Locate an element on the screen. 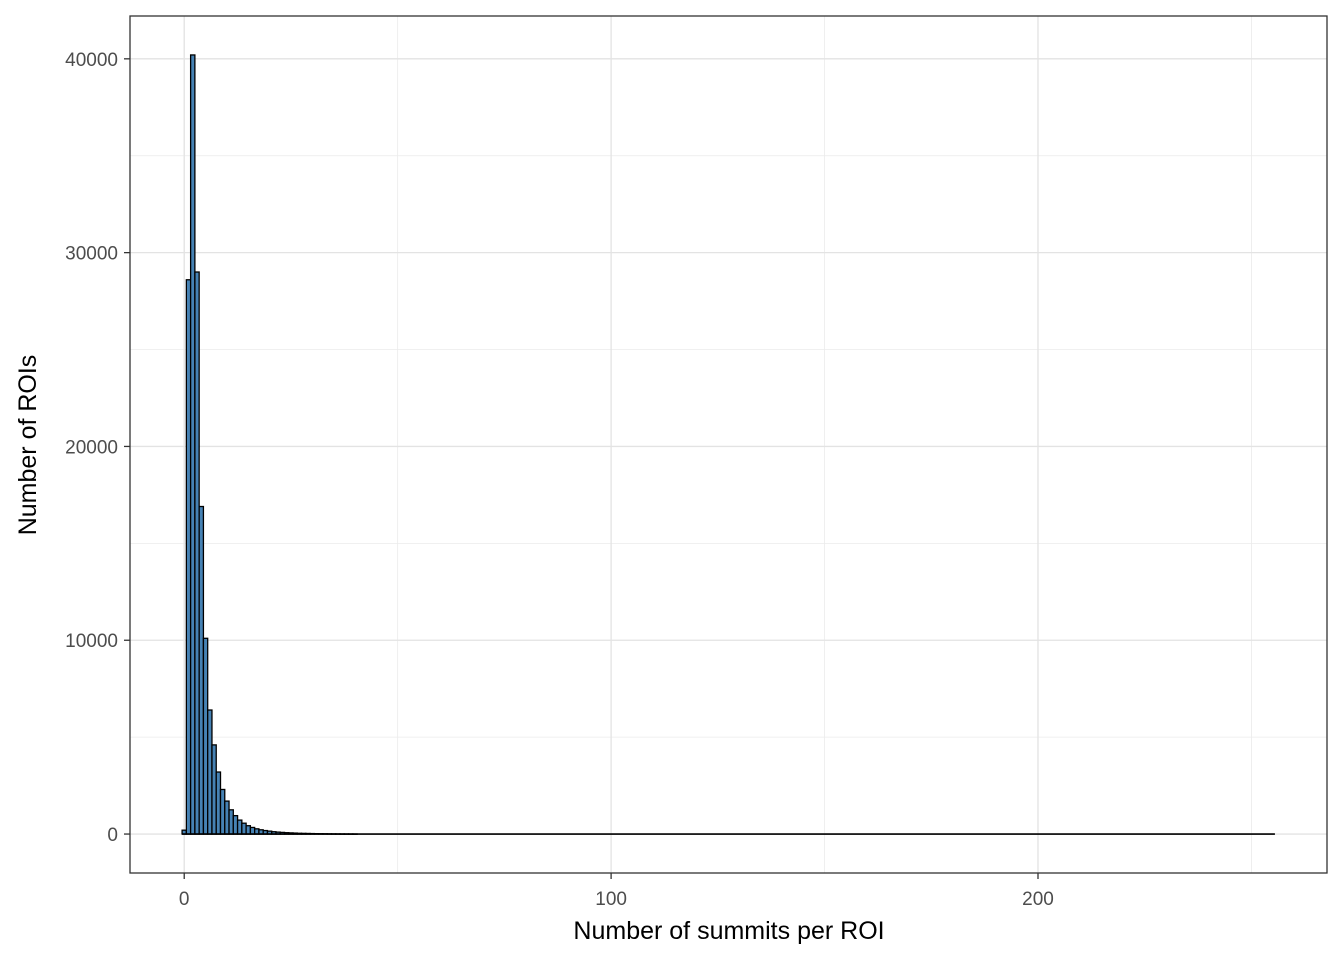  y-axis-title: Number of ROIs is located at coordinates (28, 445).